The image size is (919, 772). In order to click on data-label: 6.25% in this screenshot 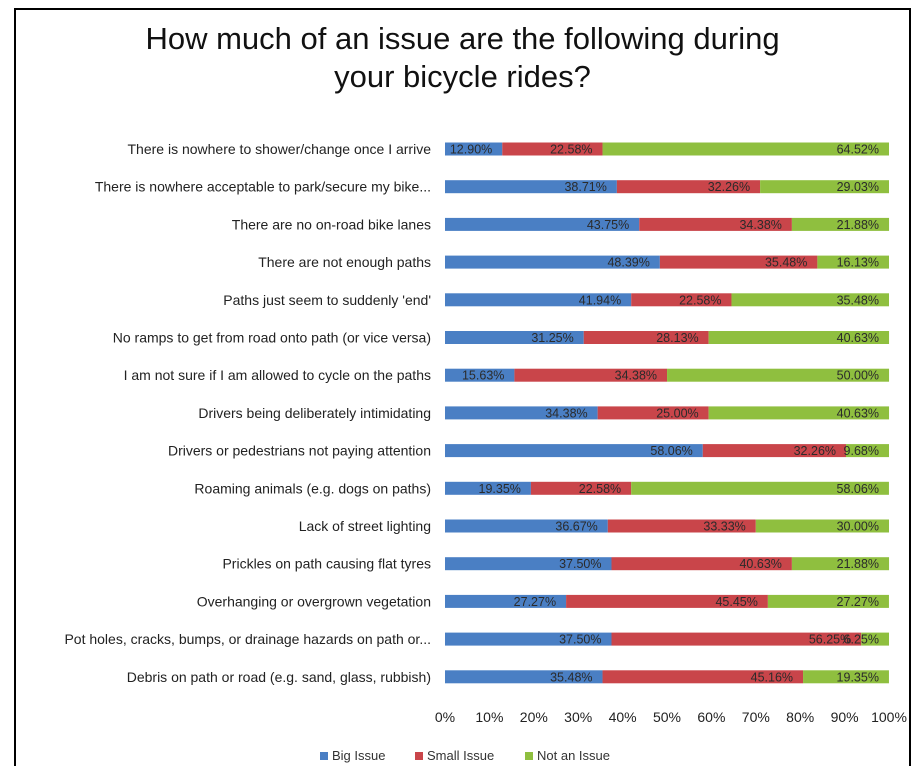, I will do `click(861, 640)`.